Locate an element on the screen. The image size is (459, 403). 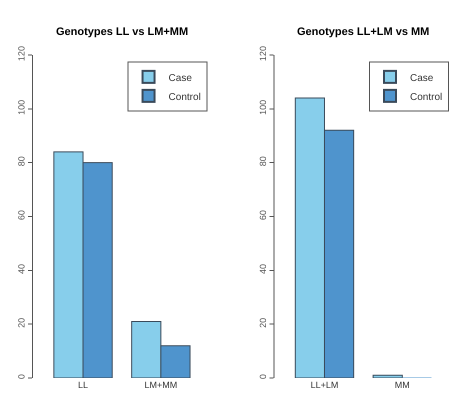
chart-title: Genotypes LL+LM vs MM is located at coordinates (363, 32).